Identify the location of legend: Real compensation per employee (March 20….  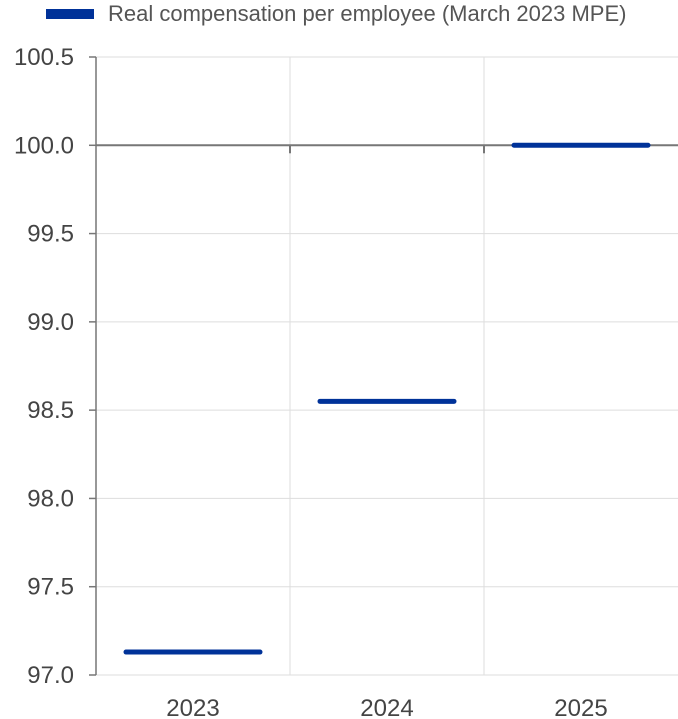
(336, 14).